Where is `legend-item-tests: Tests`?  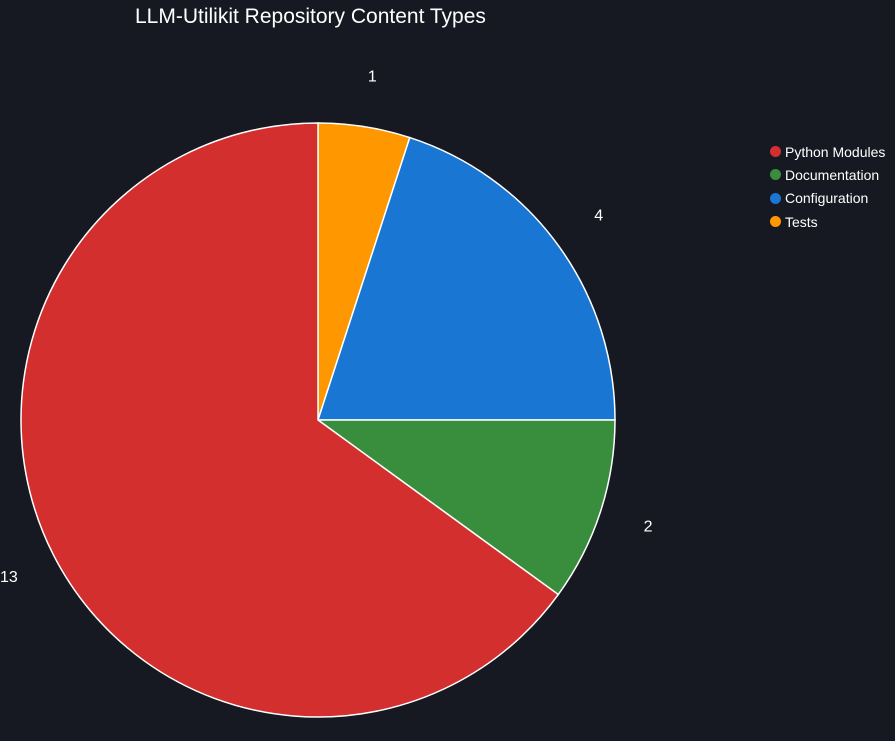 legend-item-tests: Tests is located at coordinates (831, 221).